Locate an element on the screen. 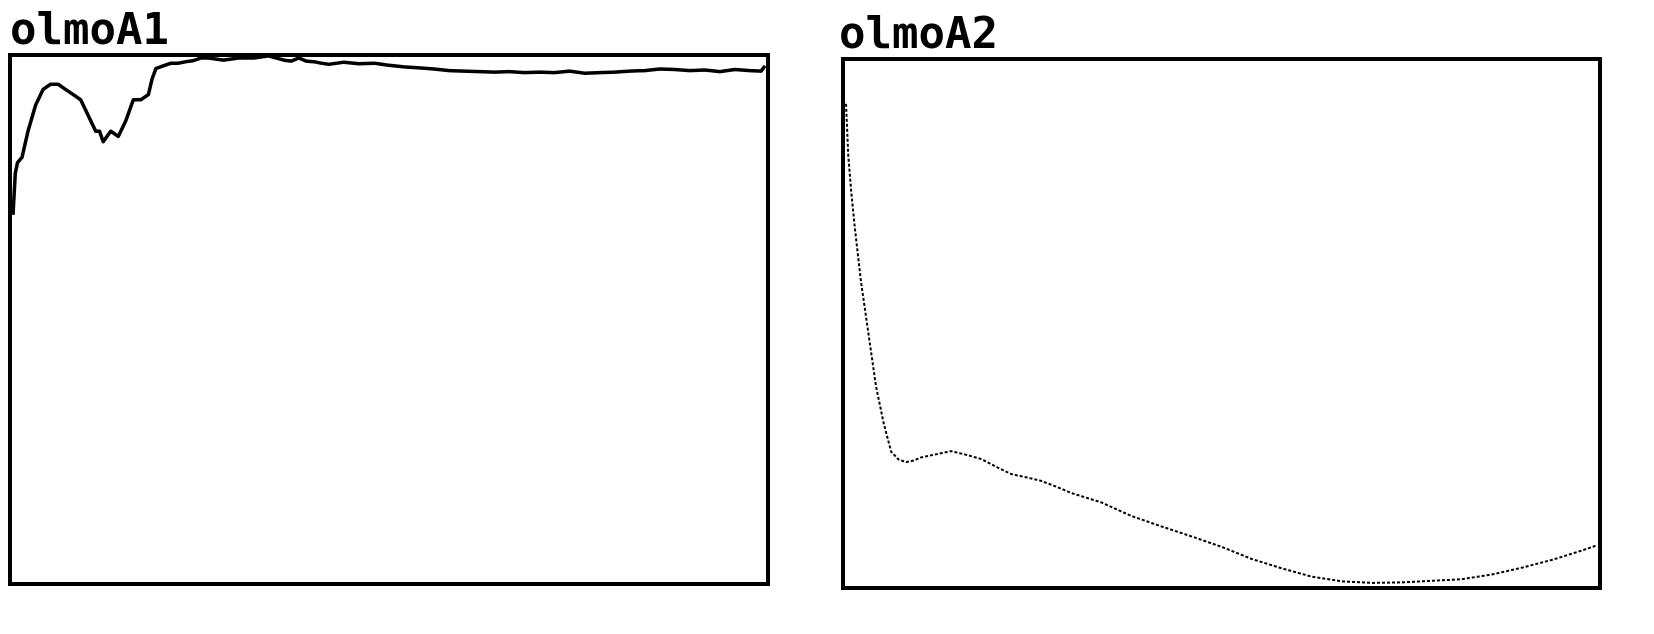 The image size is (1654, 634). chart-title-olmoa2: olmoA2 is located at coordinates (918, 33).